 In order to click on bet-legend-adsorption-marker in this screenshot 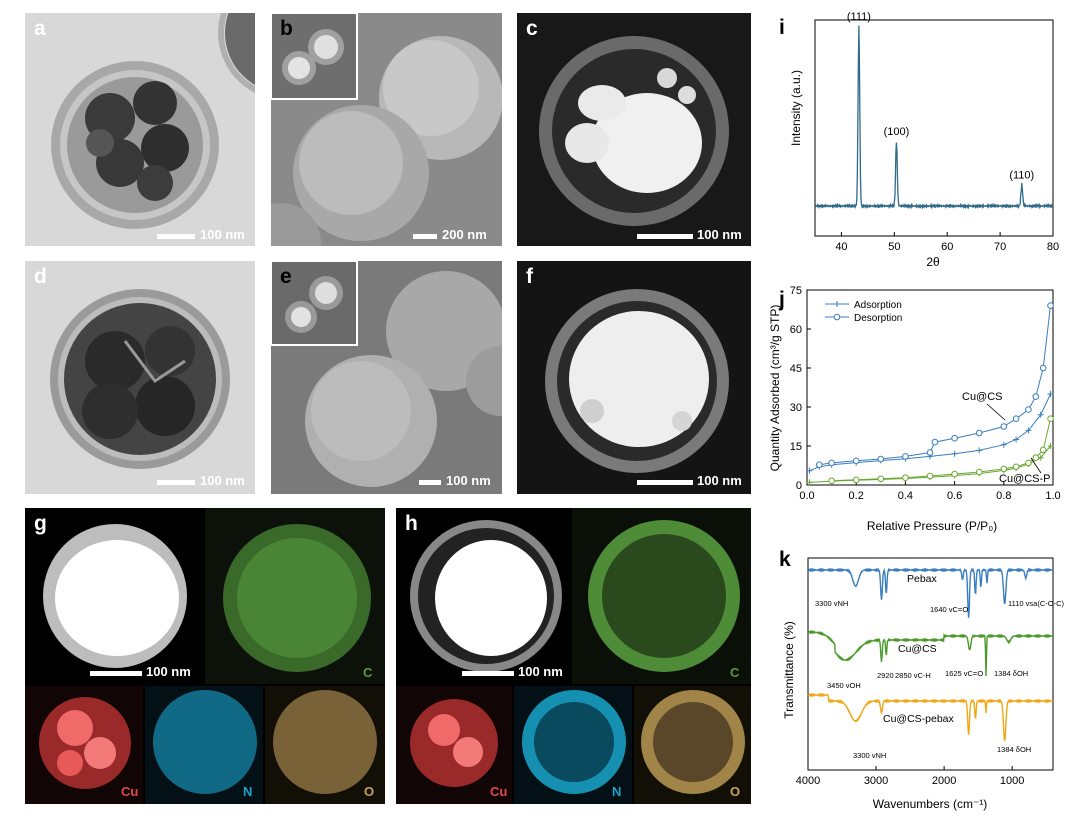, I will do `click(837, 304)`.